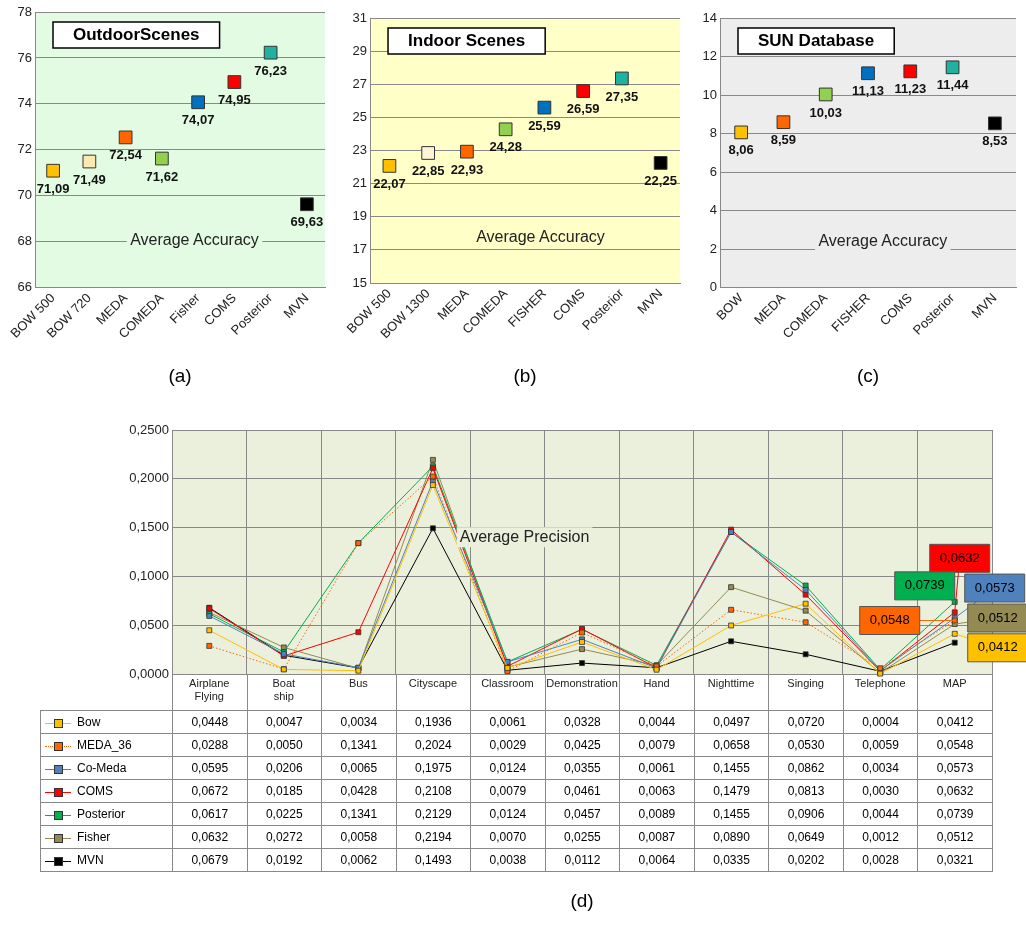 This screenshot has width=1026, height=927. What do you see at coordinates (505, 147) in the screenshot?
I see `data-label: 24,28` at bounding box center [505, 147].